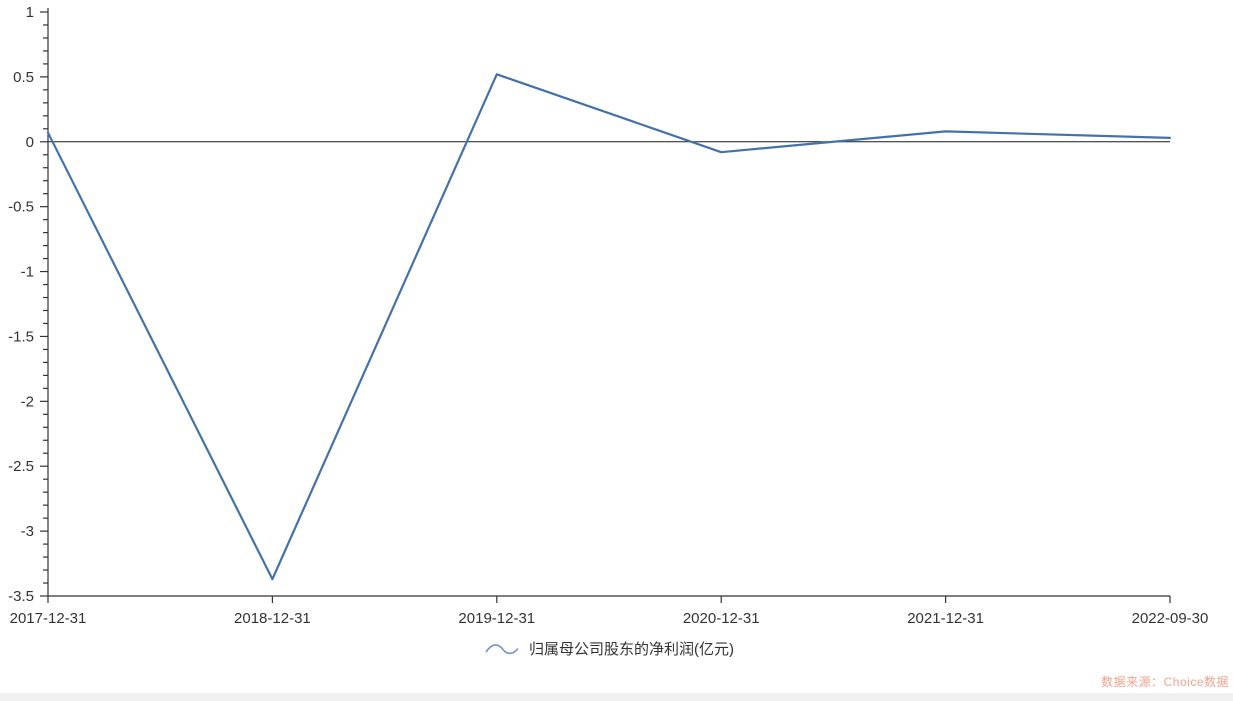  I want to click on y-tick-label: -1.5, so click(21, 336).